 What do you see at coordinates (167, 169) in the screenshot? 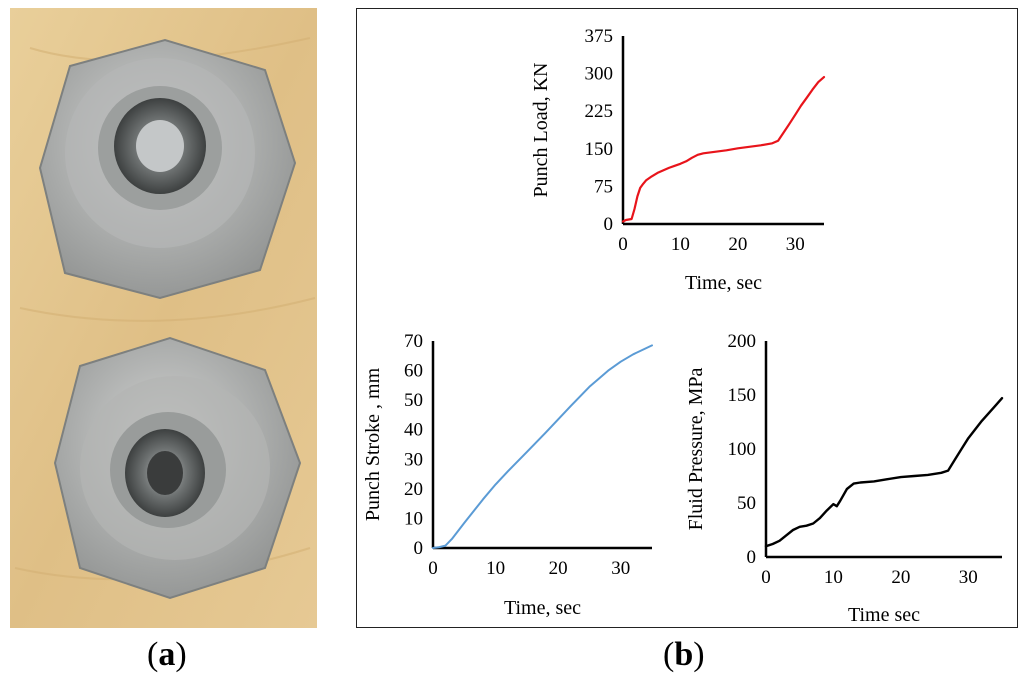
I see `upper-hex-part` at bounding box center [167, 169].